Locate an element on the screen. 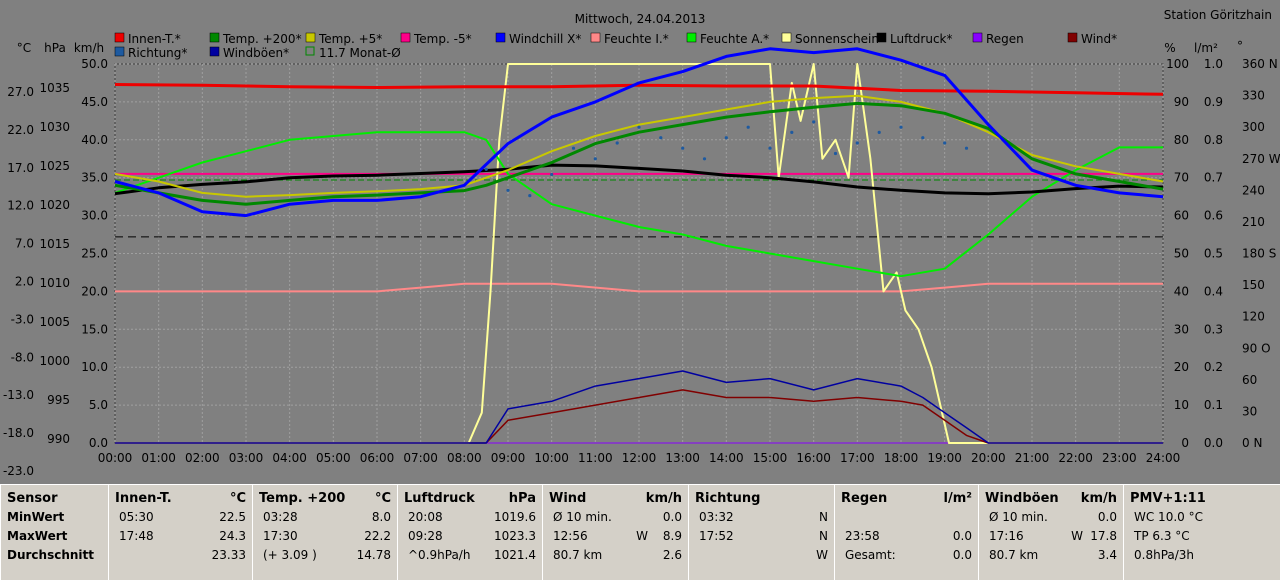 The height and width of the screenshot is (580, 1280). percent-tick-label: 30 is located at coordinates (1181, 329).